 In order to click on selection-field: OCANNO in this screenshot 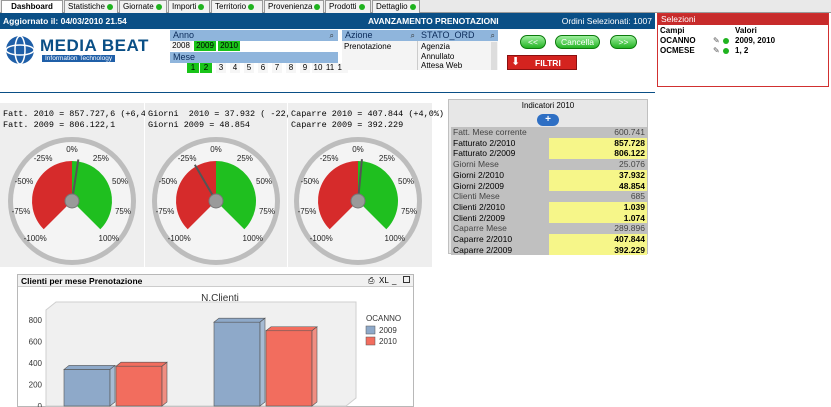, I will do `click(678, 40)`.